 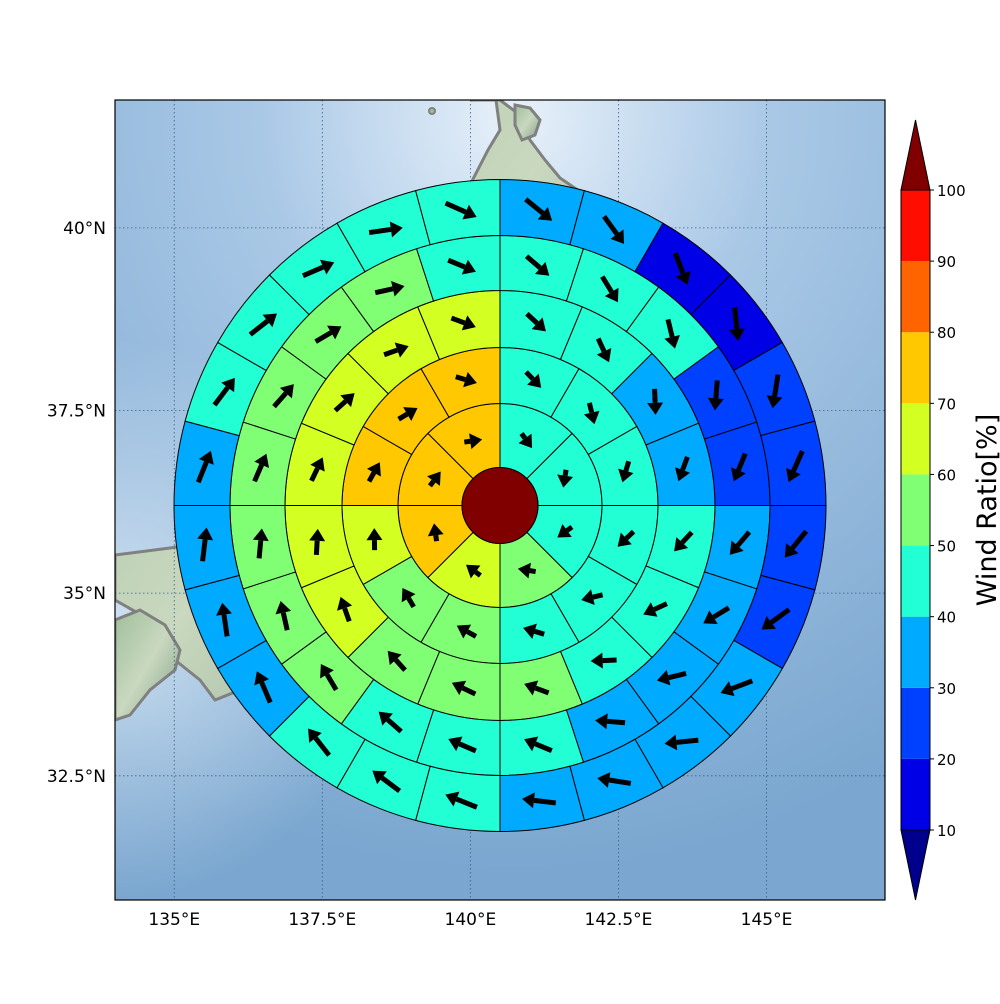 I want to click on colorbar-tick-label: 50, so click(x=946, y=547).